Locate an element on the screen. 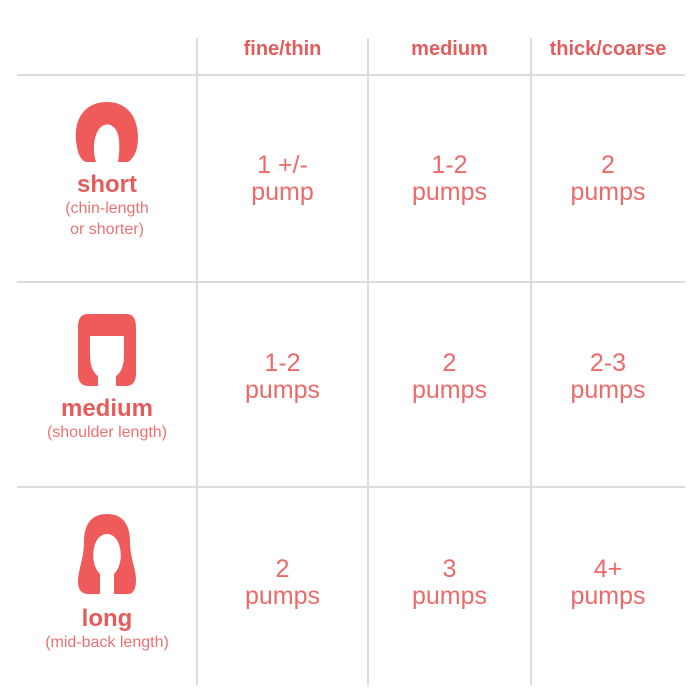 The height and width of the screenshot is (700, 700). cell-long-fine: 2 pumps is located at coordinates (282, 583).